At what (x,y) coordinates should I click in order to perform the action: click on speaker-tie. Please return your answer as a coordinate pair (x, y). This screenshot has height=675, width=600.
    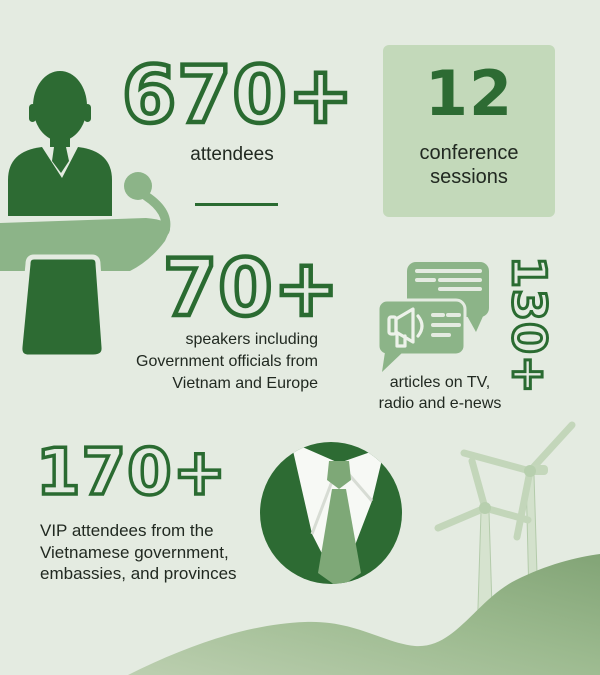
    Looking at the image, I should click on (60, 160).